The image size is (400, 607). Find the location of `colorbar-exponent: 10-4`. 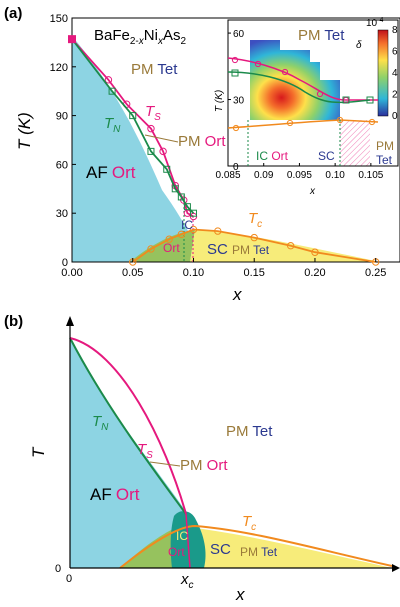

colorbar-exponent: 10-4 is located at coordinates (374, 23).